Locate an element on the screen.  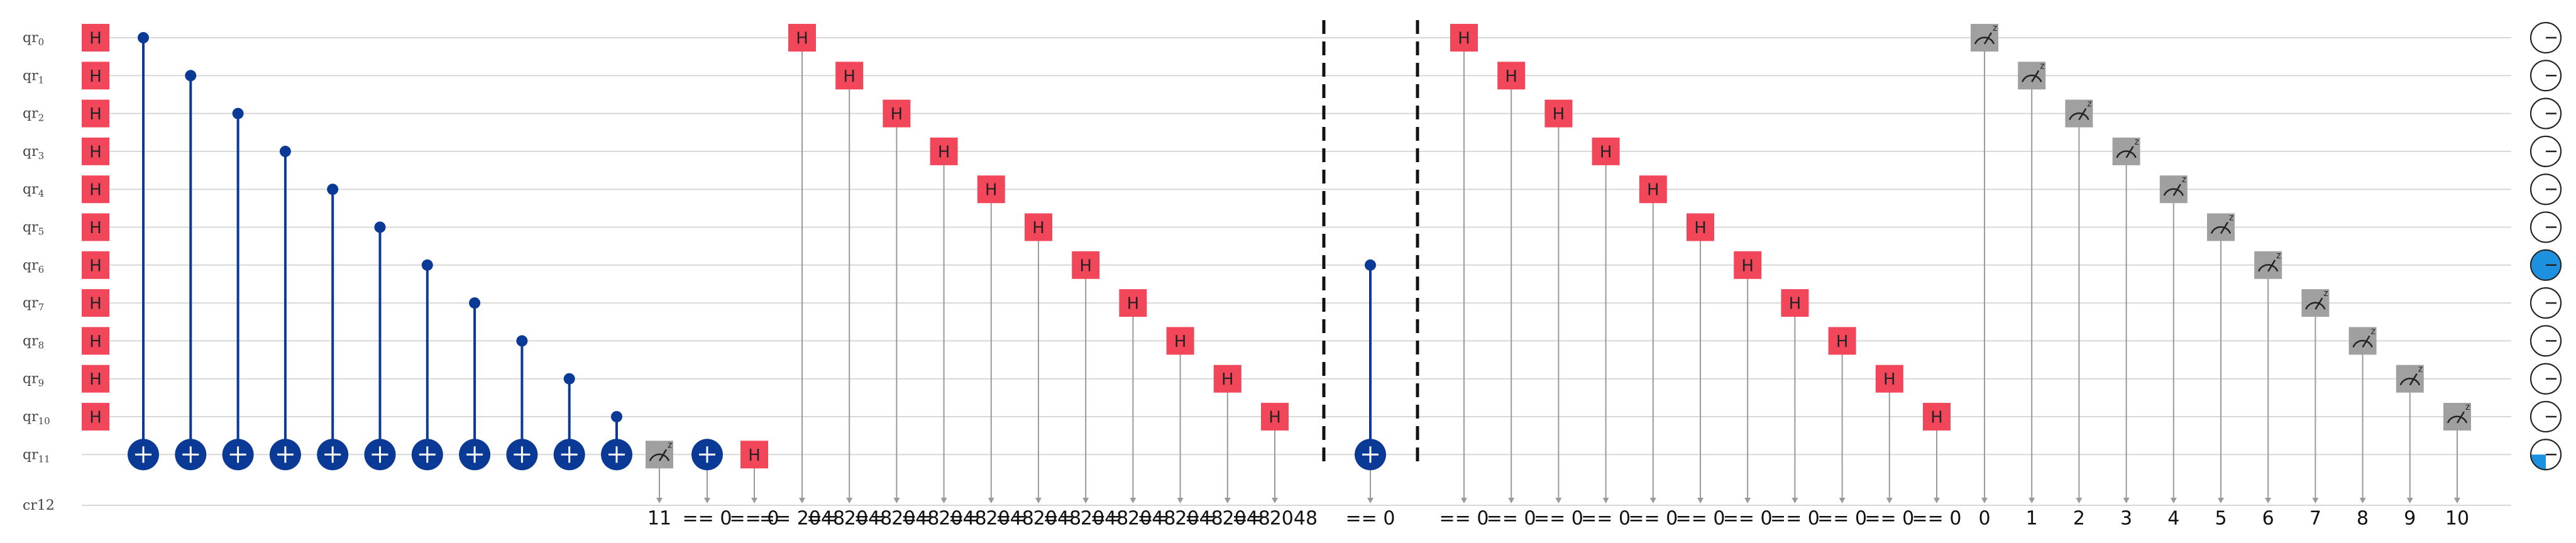
qubit-label: qr5 is located at coordinates (33, 229).